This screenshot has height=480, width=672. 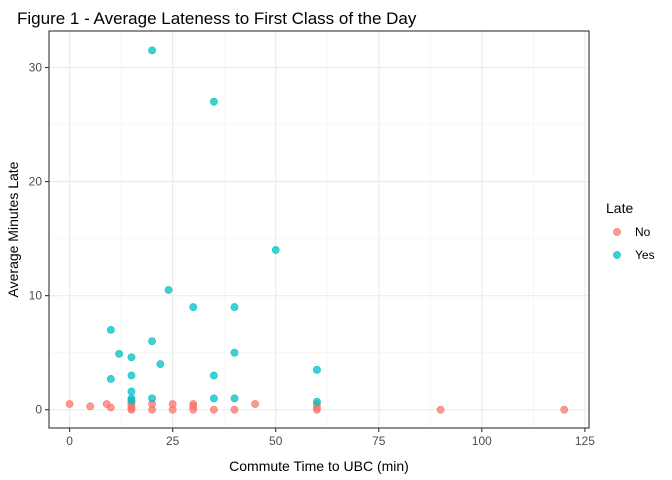 I want to click on legend-title: Late, so click(x=619, y=208).